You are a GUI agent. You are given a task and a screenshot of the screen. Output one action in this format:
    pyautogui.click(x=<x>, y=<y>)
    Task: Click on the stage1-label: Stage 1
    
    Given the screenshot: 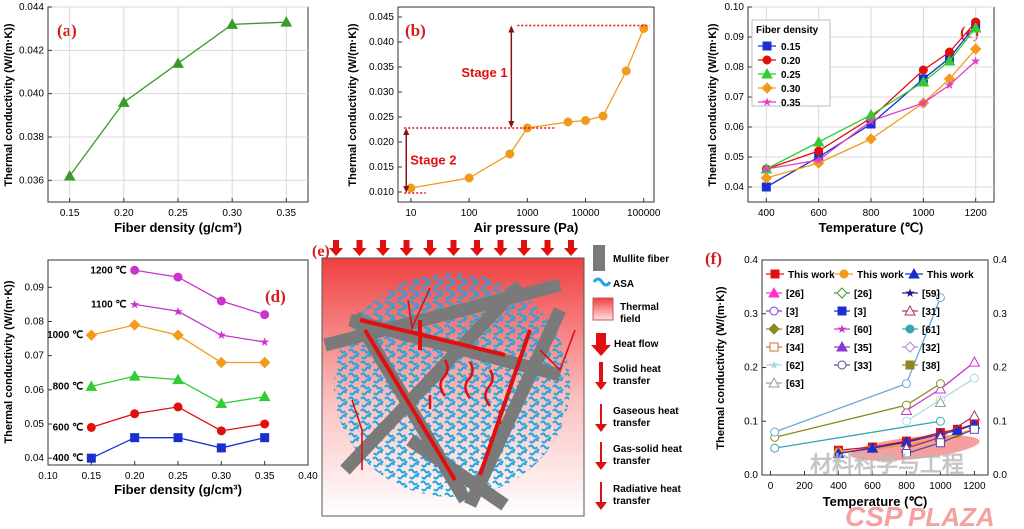 What is the action you would take?
    pyautogui.click(x=484, y=72)
    